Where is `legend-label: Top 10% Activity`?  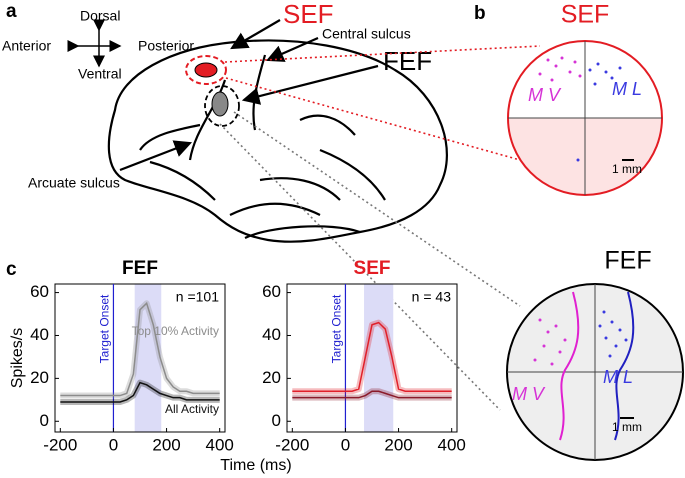
legend-label: Top 10% Activity is located at coordinates (175, 331).